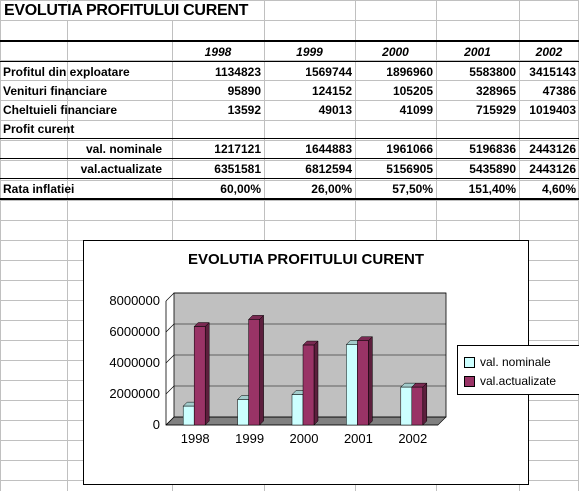 This screenshot has height=491, width=579. I want to click on y-tick-label: 4000000, so click(134, 362).